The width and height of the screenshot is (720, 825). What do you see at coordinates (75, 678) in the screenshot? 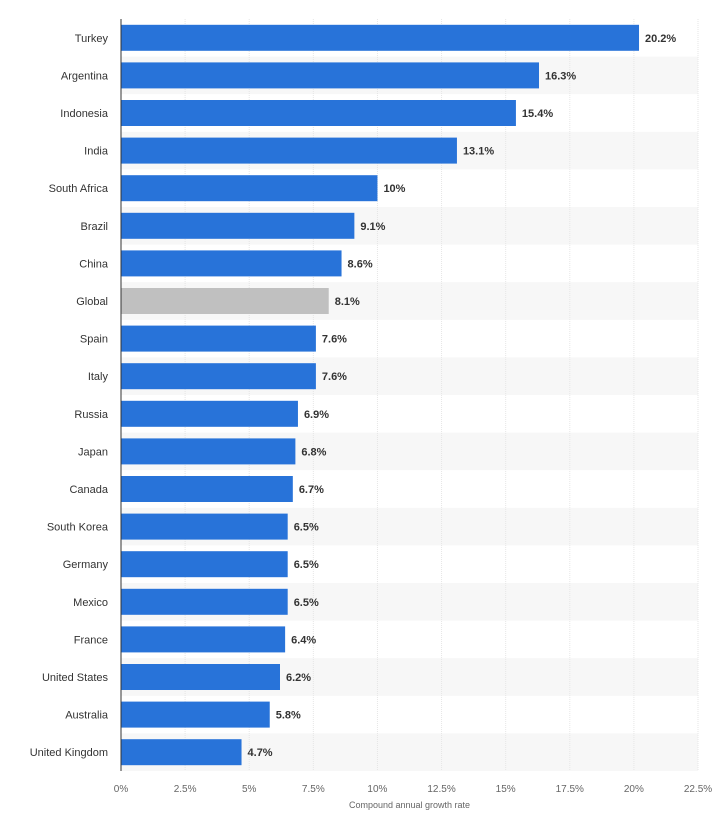
I see `category-label: United States` at bounding box center [75, 678].